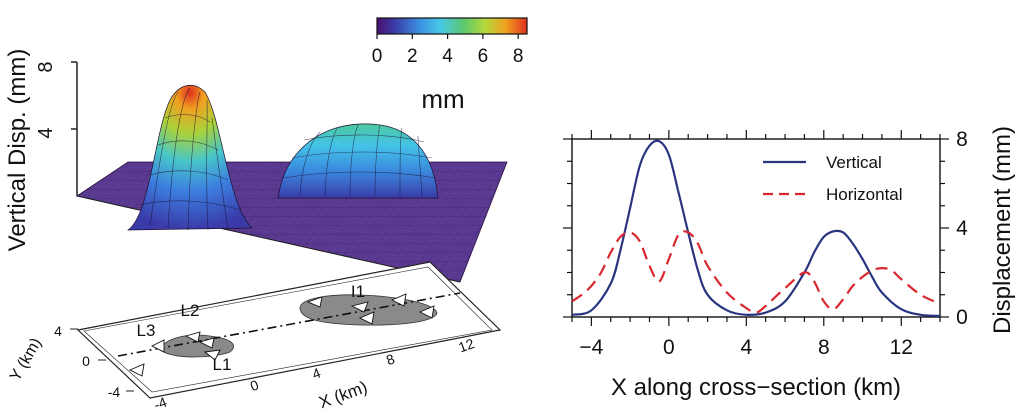  Describe the element at coordinates (854, 162) in the screenshot. I see `legend-label-vertical: Vertical` at that location.